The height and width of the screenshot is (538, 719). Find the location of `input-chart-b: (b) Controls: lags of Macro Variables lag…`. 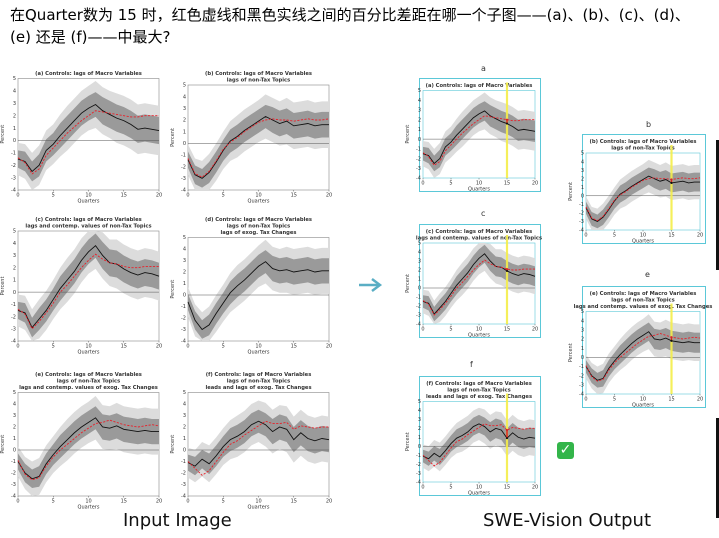

input-chart-b: (b) Controls: lags of Macro Variables lag… is located at coordinates (252, 134).